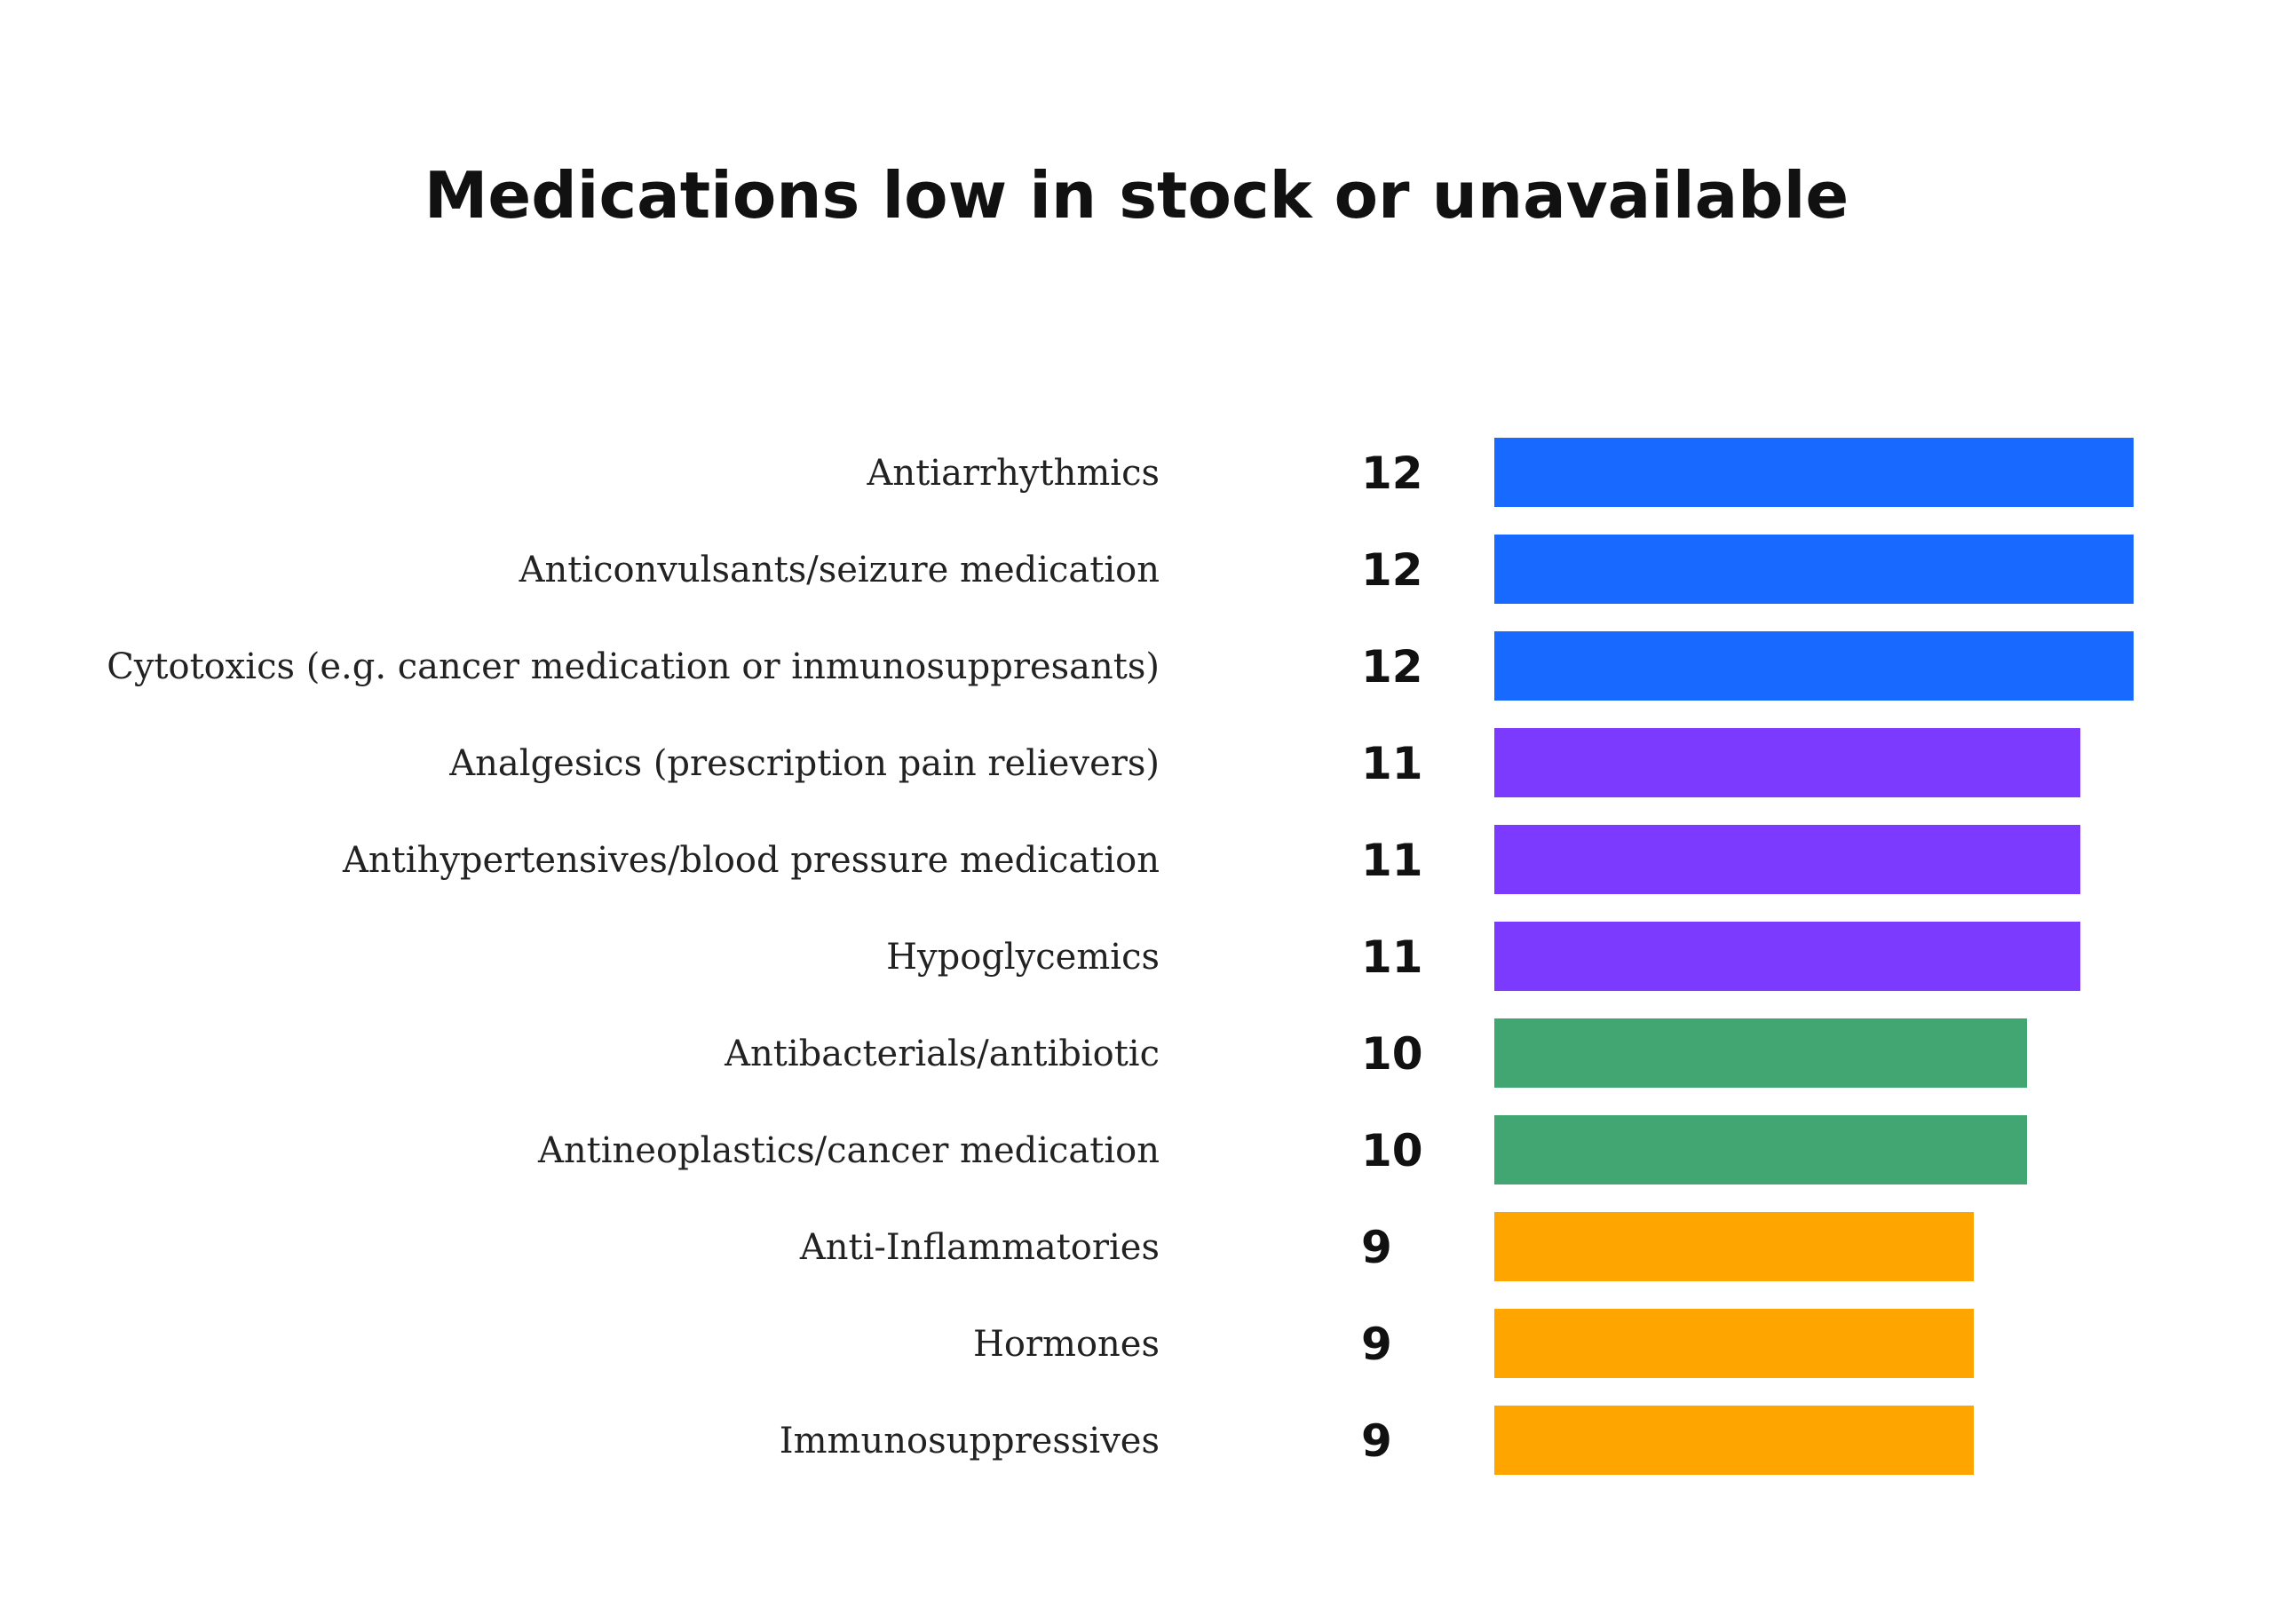 The image size is (2273, 1624). Describe the element at coordinates (849, 1150) in the screenshot. I see `category-label: Antineoplastics/cancer medication` at that location.